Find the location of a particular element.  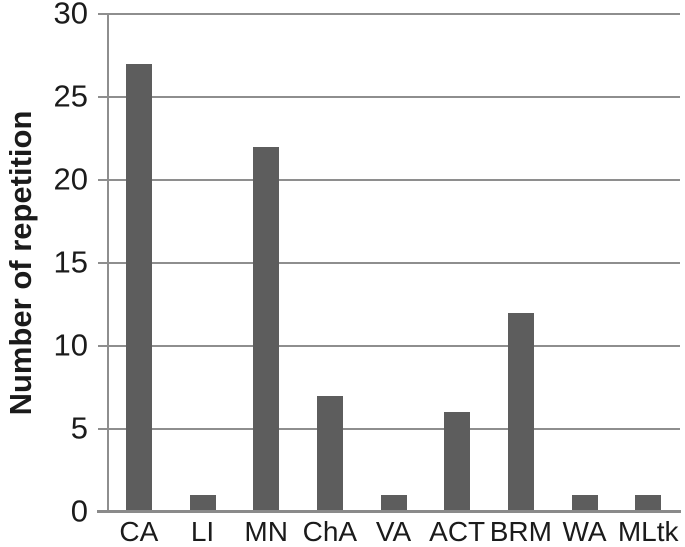

bar-LI is located at coordinates (202, 503).